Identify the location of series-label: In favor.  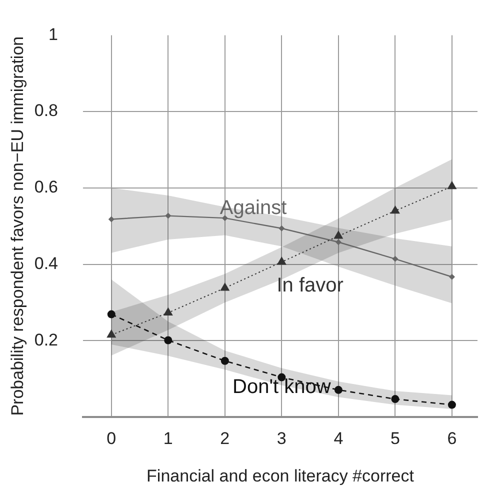
(310, 285).